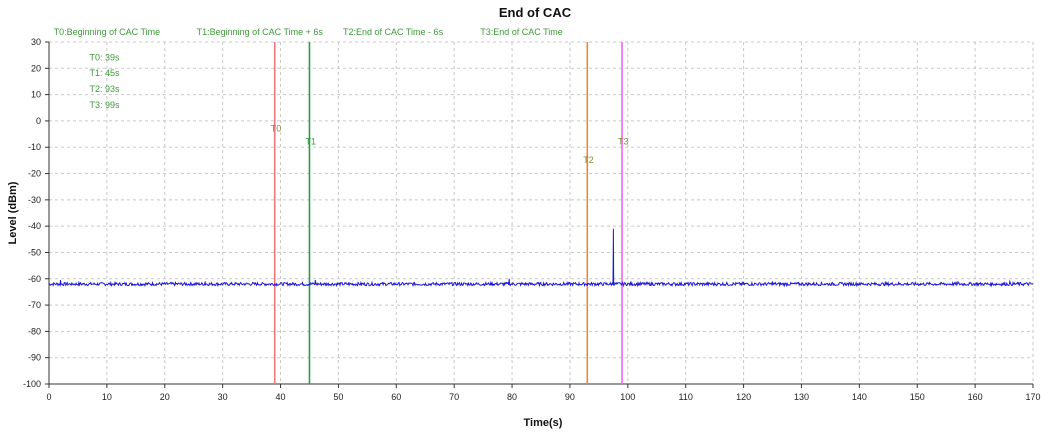 The height and width of the screenshot is (438, 1041). What do you see at coordinates (1032, 397) in the screenshot?
I see `x-tick-label: 170` at bounding box center [1032, 397].